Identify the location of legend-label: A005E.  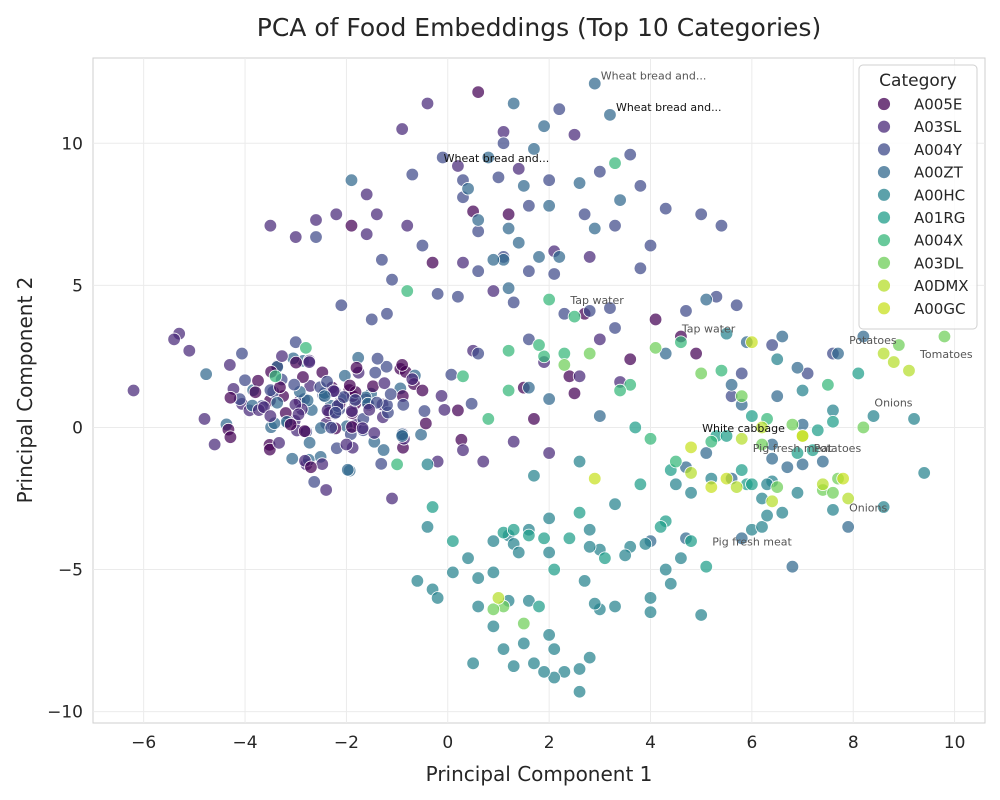
(938, 105).